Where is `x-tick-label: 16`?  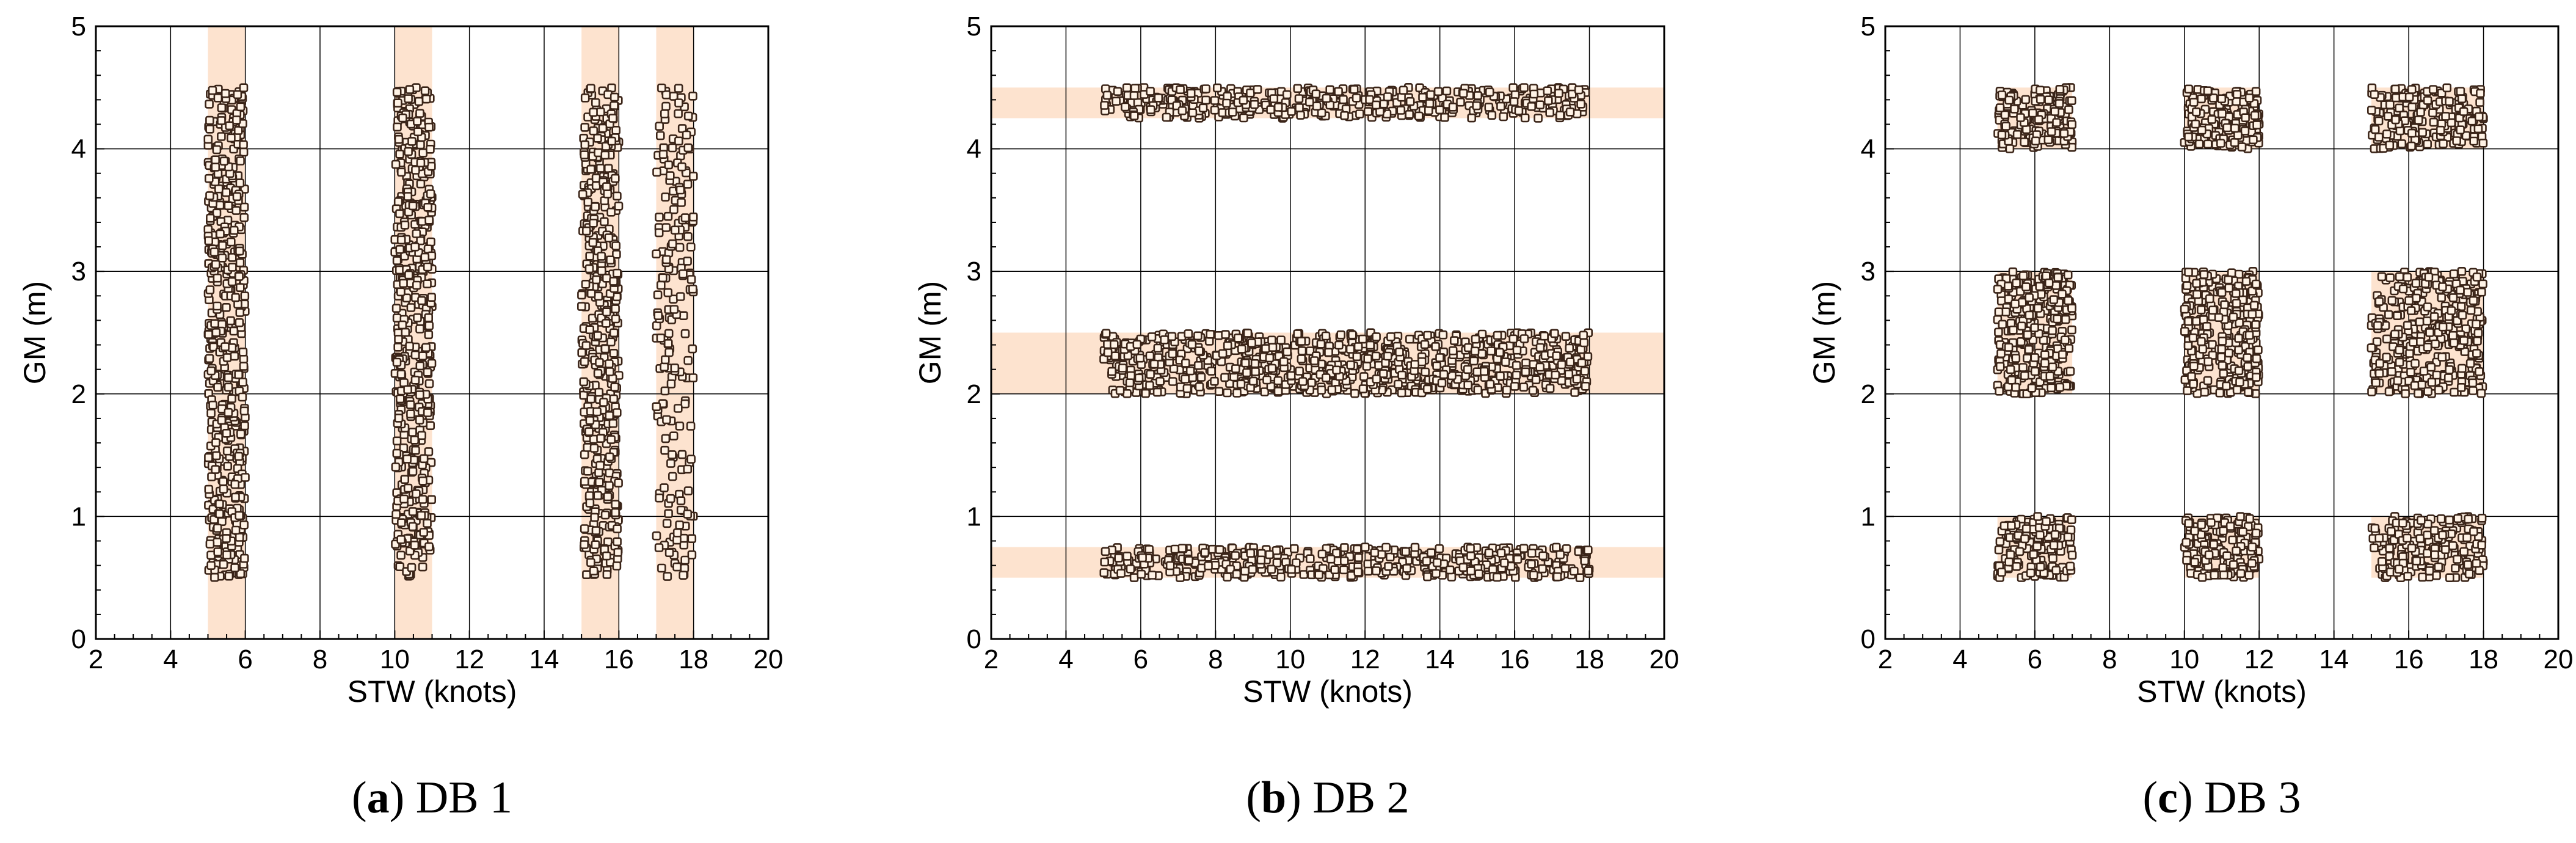
x-tick-label: 16 is located at coordinates (619, 659).